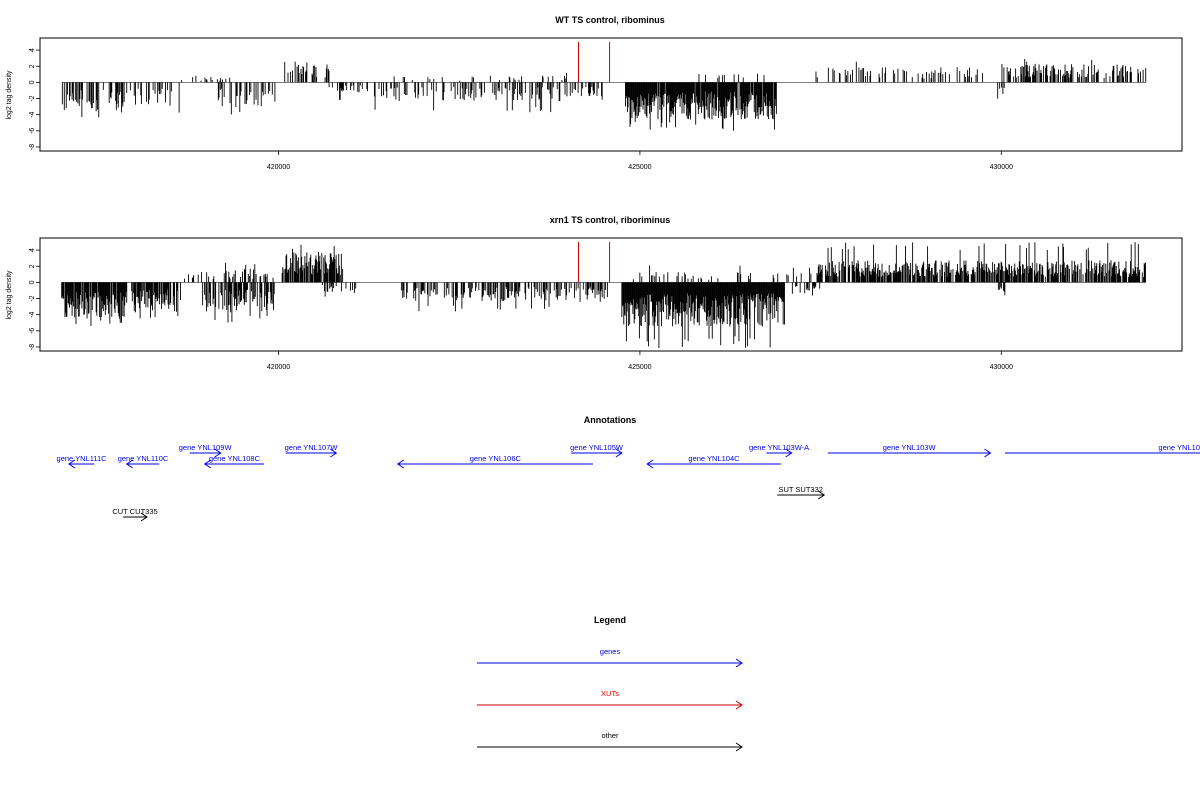 The height and width of the screenshot is (800, 1200). I want to click on feature-label: CUT CUT335, so click(134, 511).